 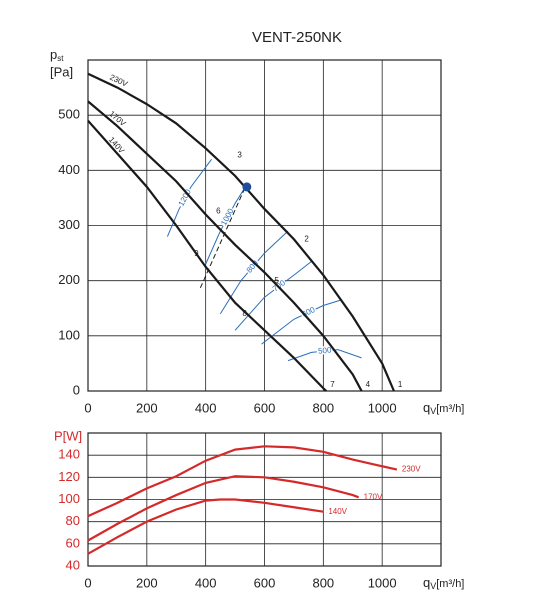 What do you see at coordinates (69, 114) in the screenshot?
I see `y-tick-label: 500` at bounding box center [69, 114].